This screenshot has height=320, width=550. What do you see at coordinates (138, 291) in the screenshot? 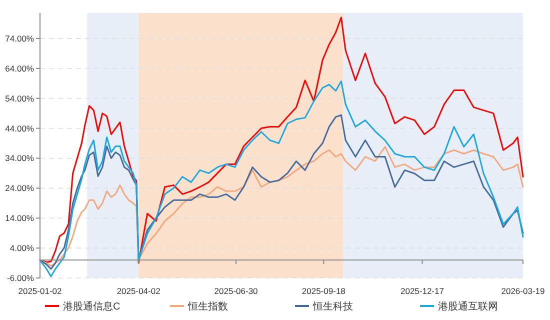
I see `x-tick-label: 2025-04-02` at bounding box center [138, 291].